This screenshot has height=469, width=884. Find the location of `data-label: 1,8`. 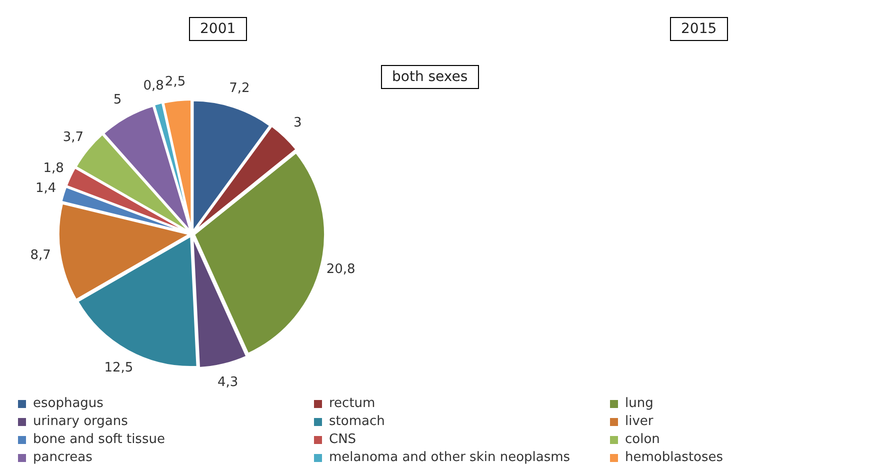

data-label: 1,8 is located at coordinates (53, 168).